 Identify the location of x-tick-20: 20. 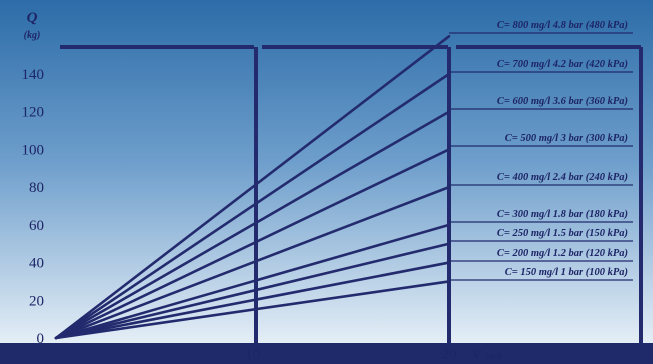
(449, 355).